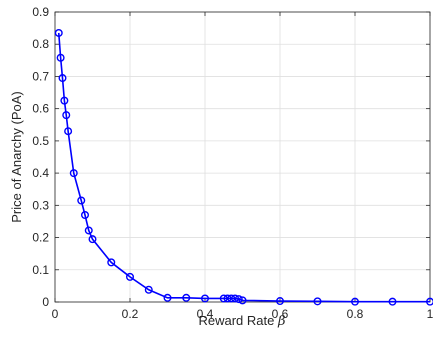  Describe the element at coordinates (40, 157) in the screenshot. I see `y-tick-labels: 0 0.1 0.2 0.3 0.4 0.5 0.6 0.7 0.8 0.9` at that location.